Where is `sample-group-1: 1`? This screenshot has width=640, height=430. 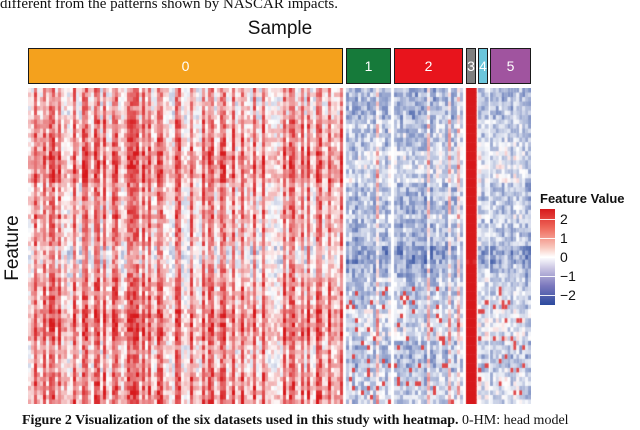
sample-group-1: 1 is located at coordinates (368, 66).